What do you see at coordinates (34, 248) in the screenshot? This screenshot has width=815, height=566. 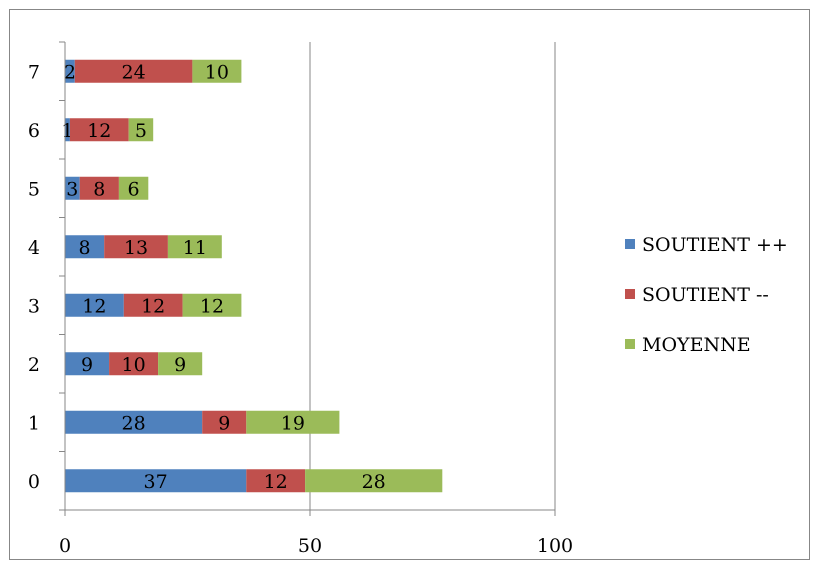 I see `y-tick-label-4: 4` at bounding box center [34, 248].